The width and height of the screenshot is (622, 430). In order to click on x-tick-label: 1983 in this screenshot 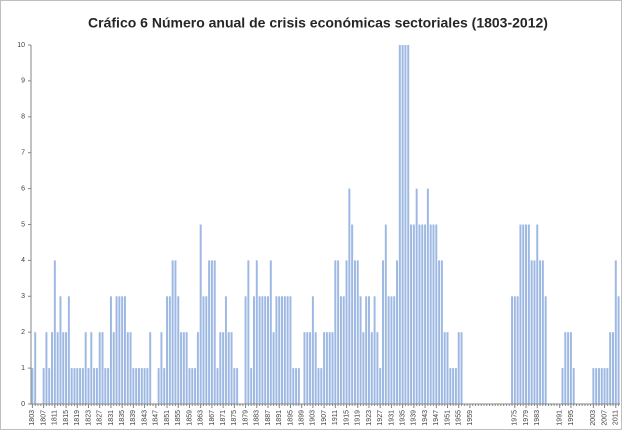, I will do `click(537, 418)`.